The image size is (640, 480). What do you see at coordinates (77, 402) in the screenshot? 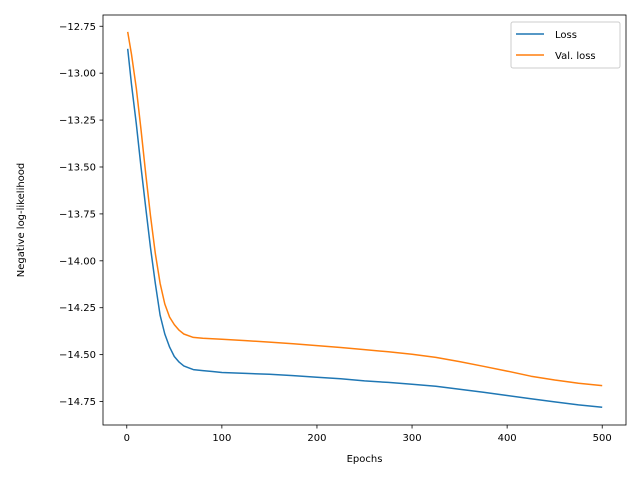
I see `y-tick-label: −14.75` at bounding box center [77, 402].